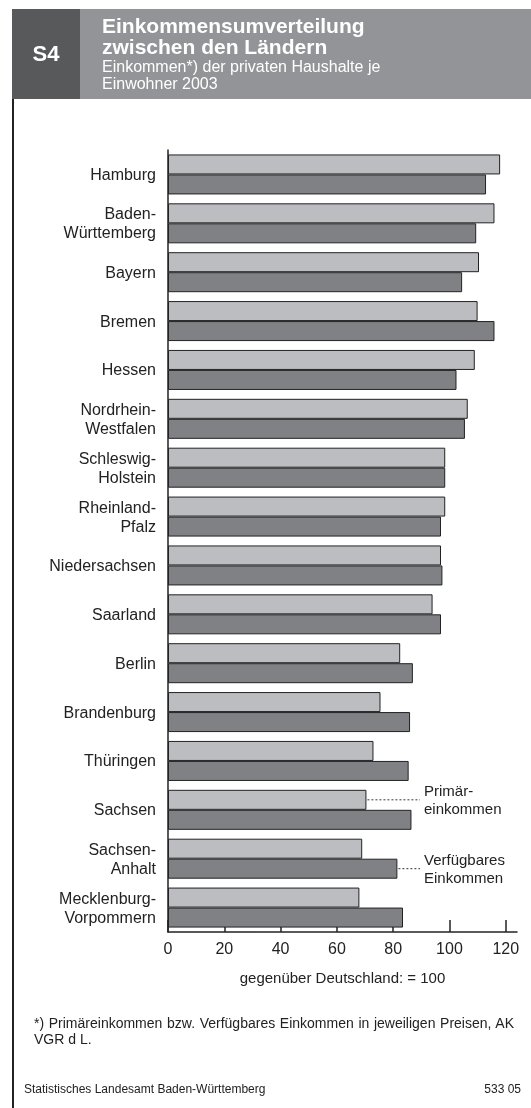 Image resolution: width=531 pixels, height=1108 pixels. What do you see at coordinates (502, 1089) in the screenshot?
I see `text: 533 05` at bounding box center [502, 1089].